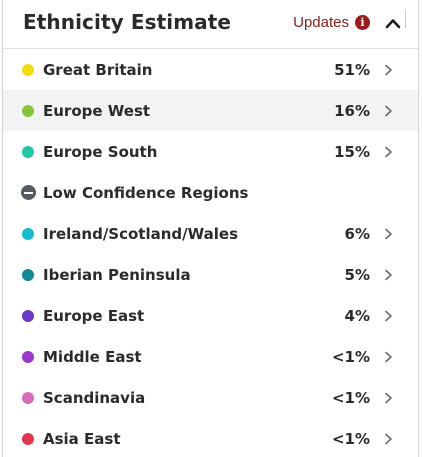 The width and height of the screenshot is (423, 457). Describe the element at coordinates (210, 437) in the screenshot. I see `region-row-asia-east: Asia East <1%` at that location.